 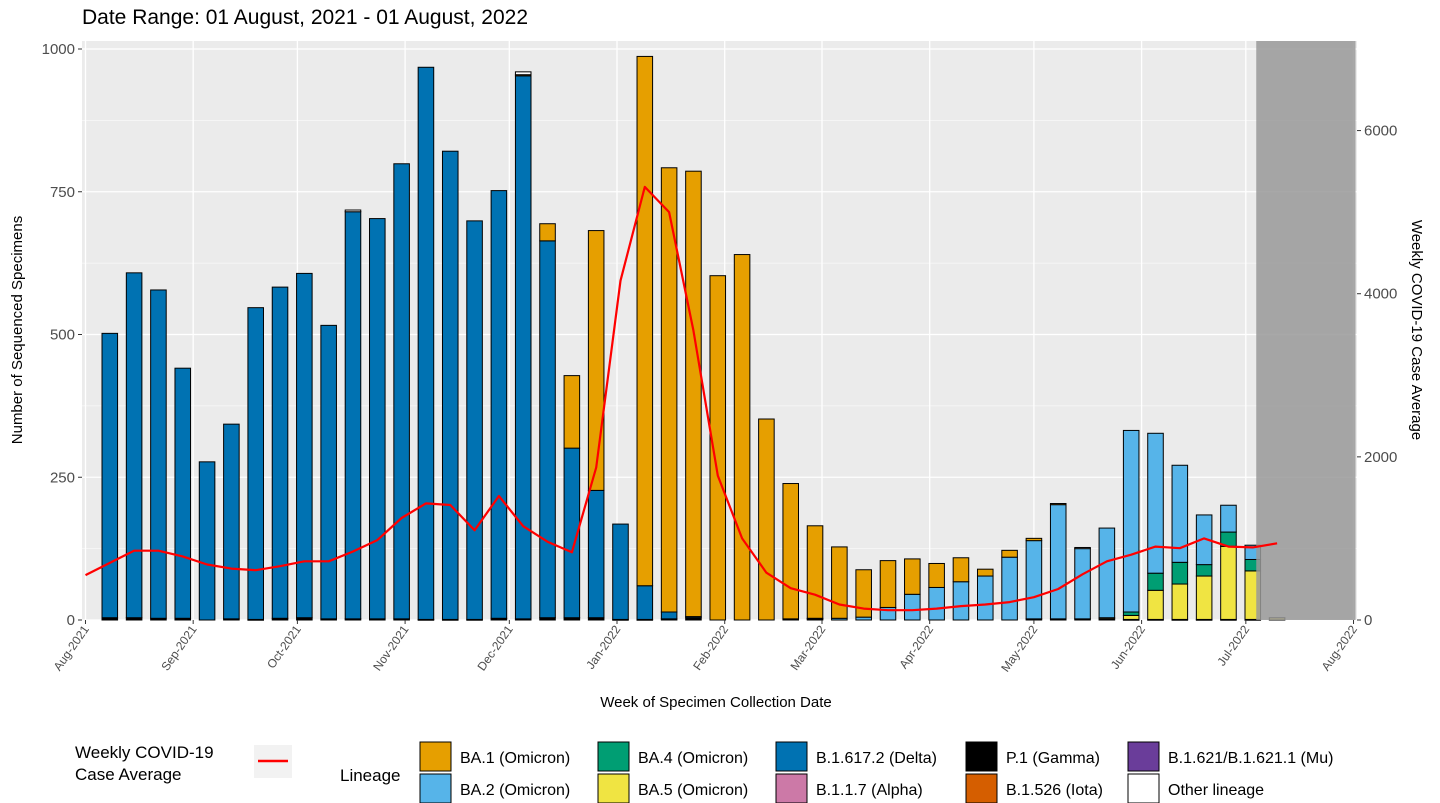 I want to click on y-tick-label: 0, so click(x=71, y=620).